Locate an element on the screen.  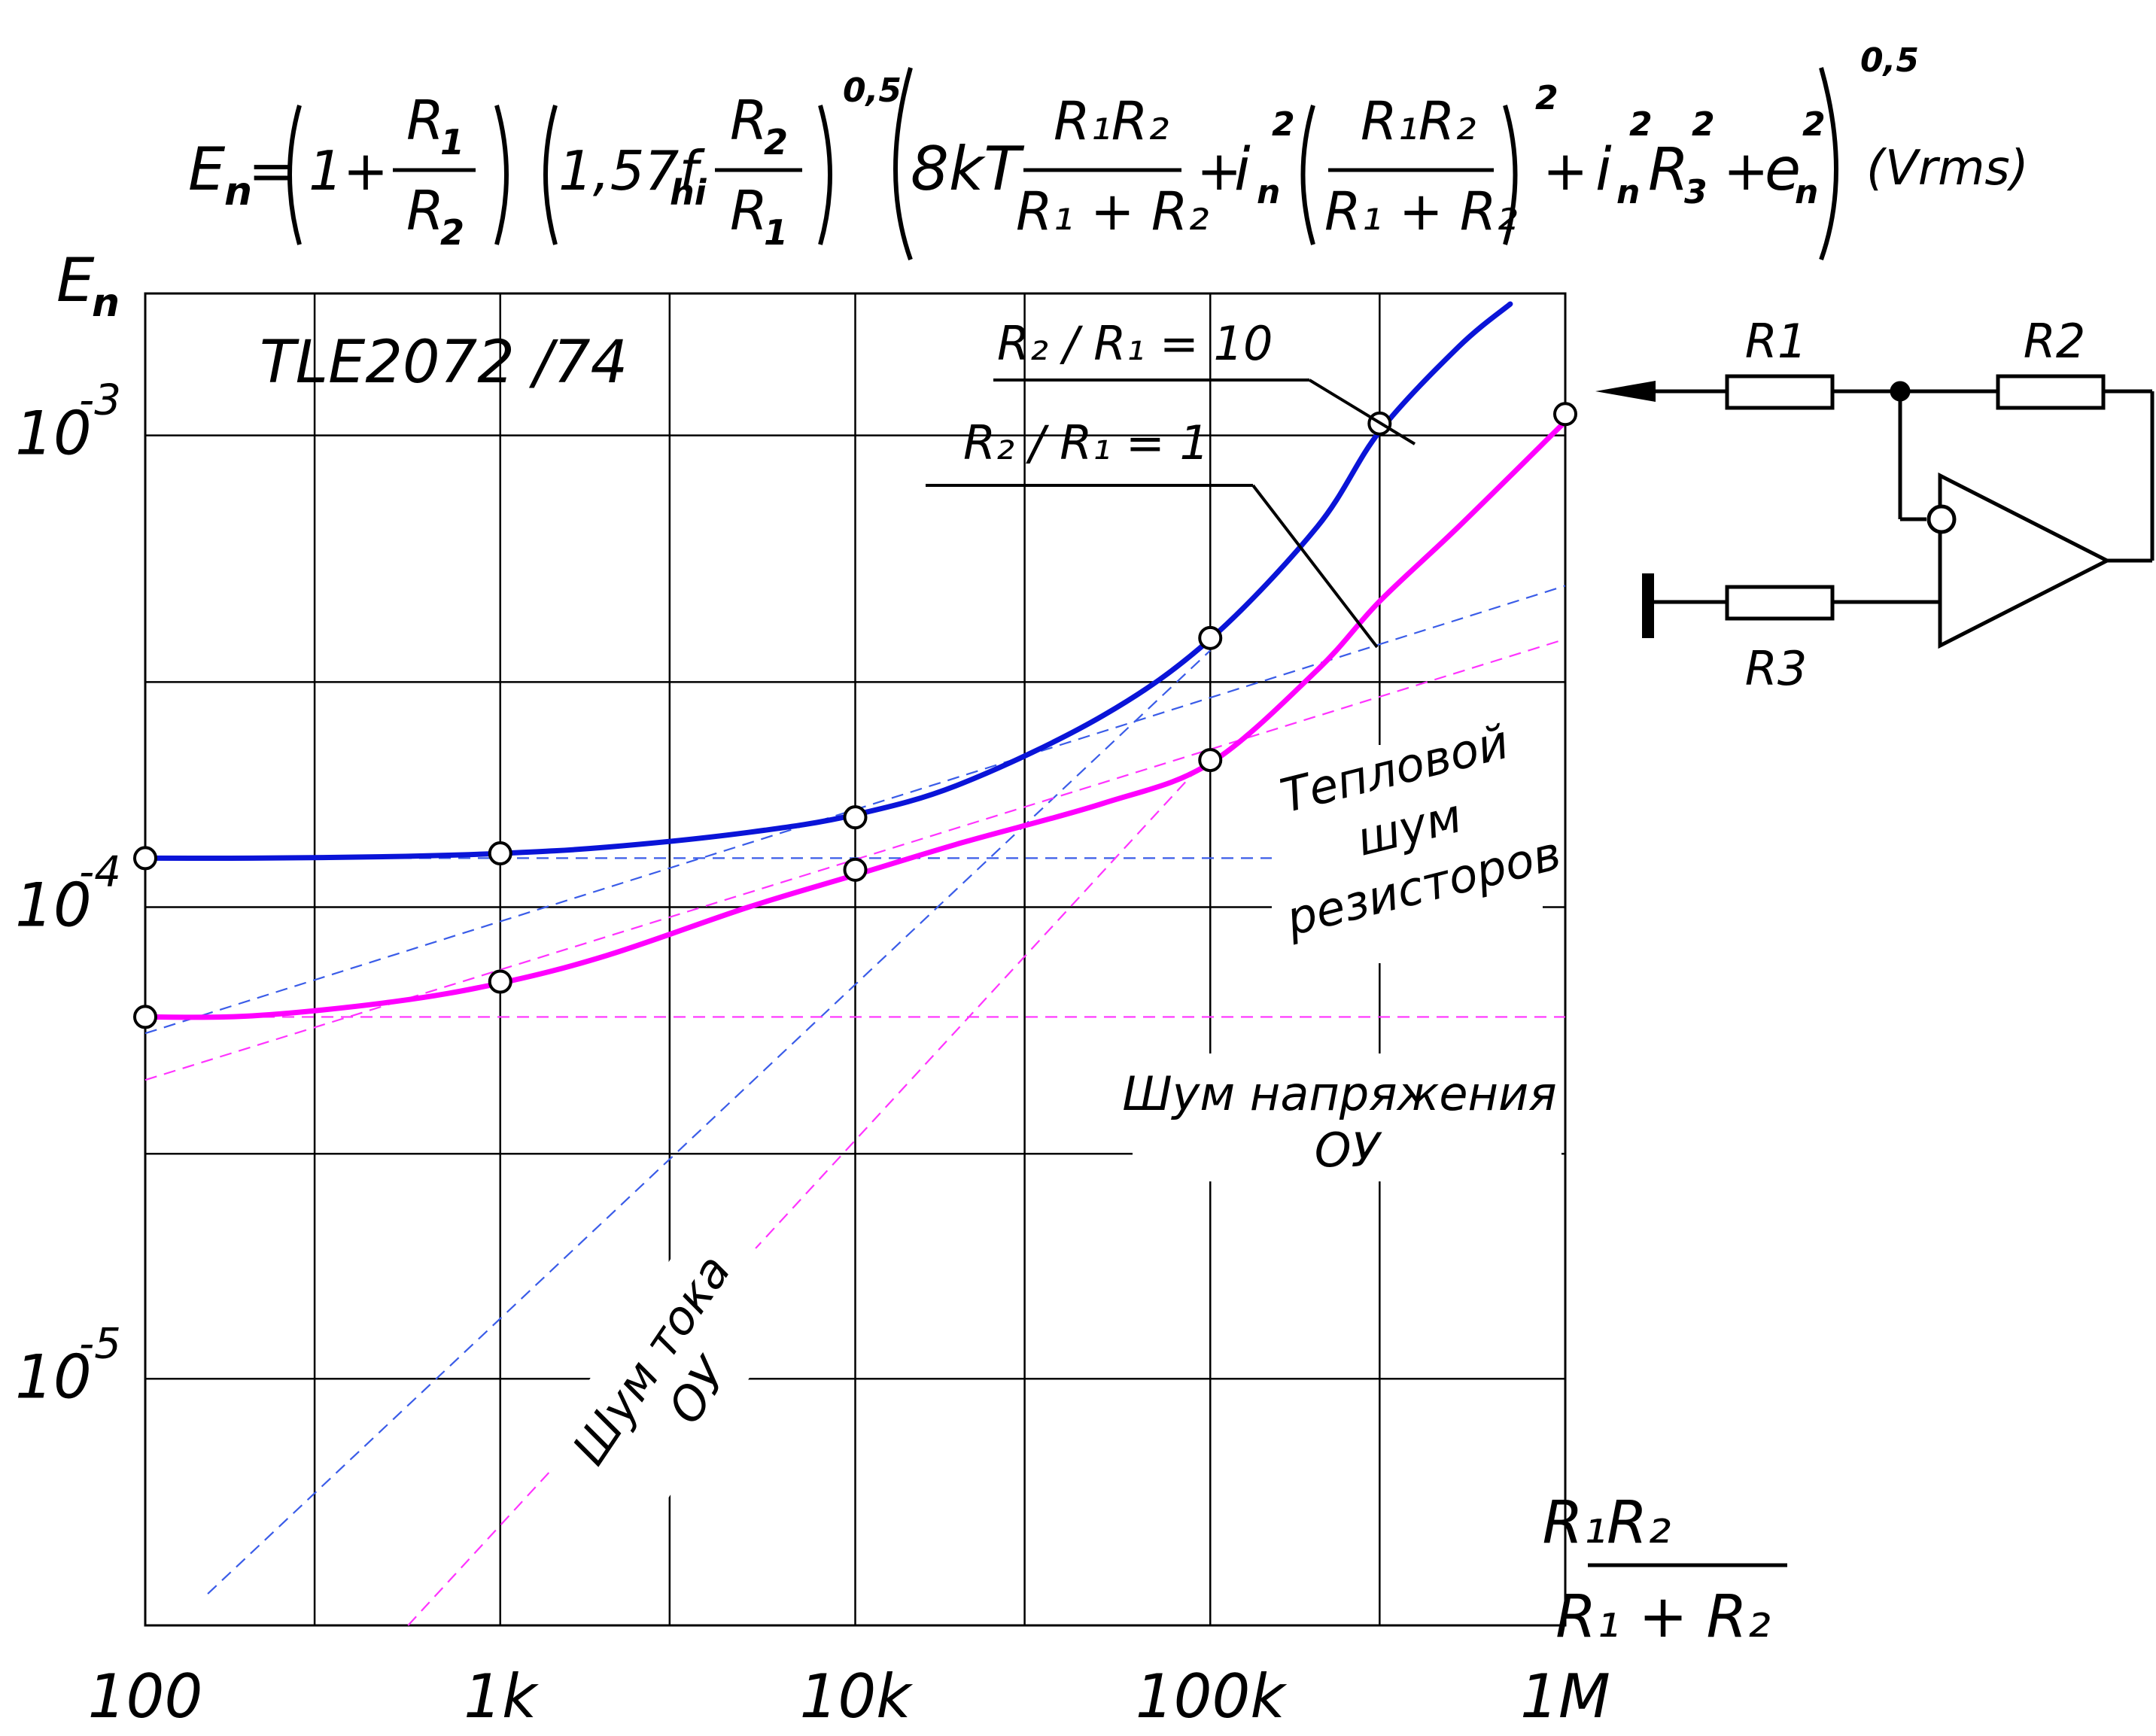
x-tick-label: 1k is located at coordinates (502, 1696).